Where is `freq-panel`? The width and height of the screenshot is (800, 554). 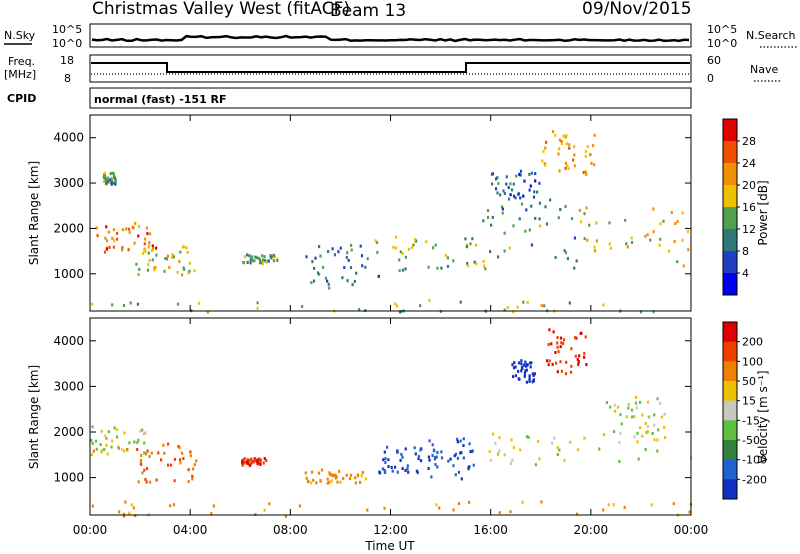 freq-panel is located at coordinates (390, 68).